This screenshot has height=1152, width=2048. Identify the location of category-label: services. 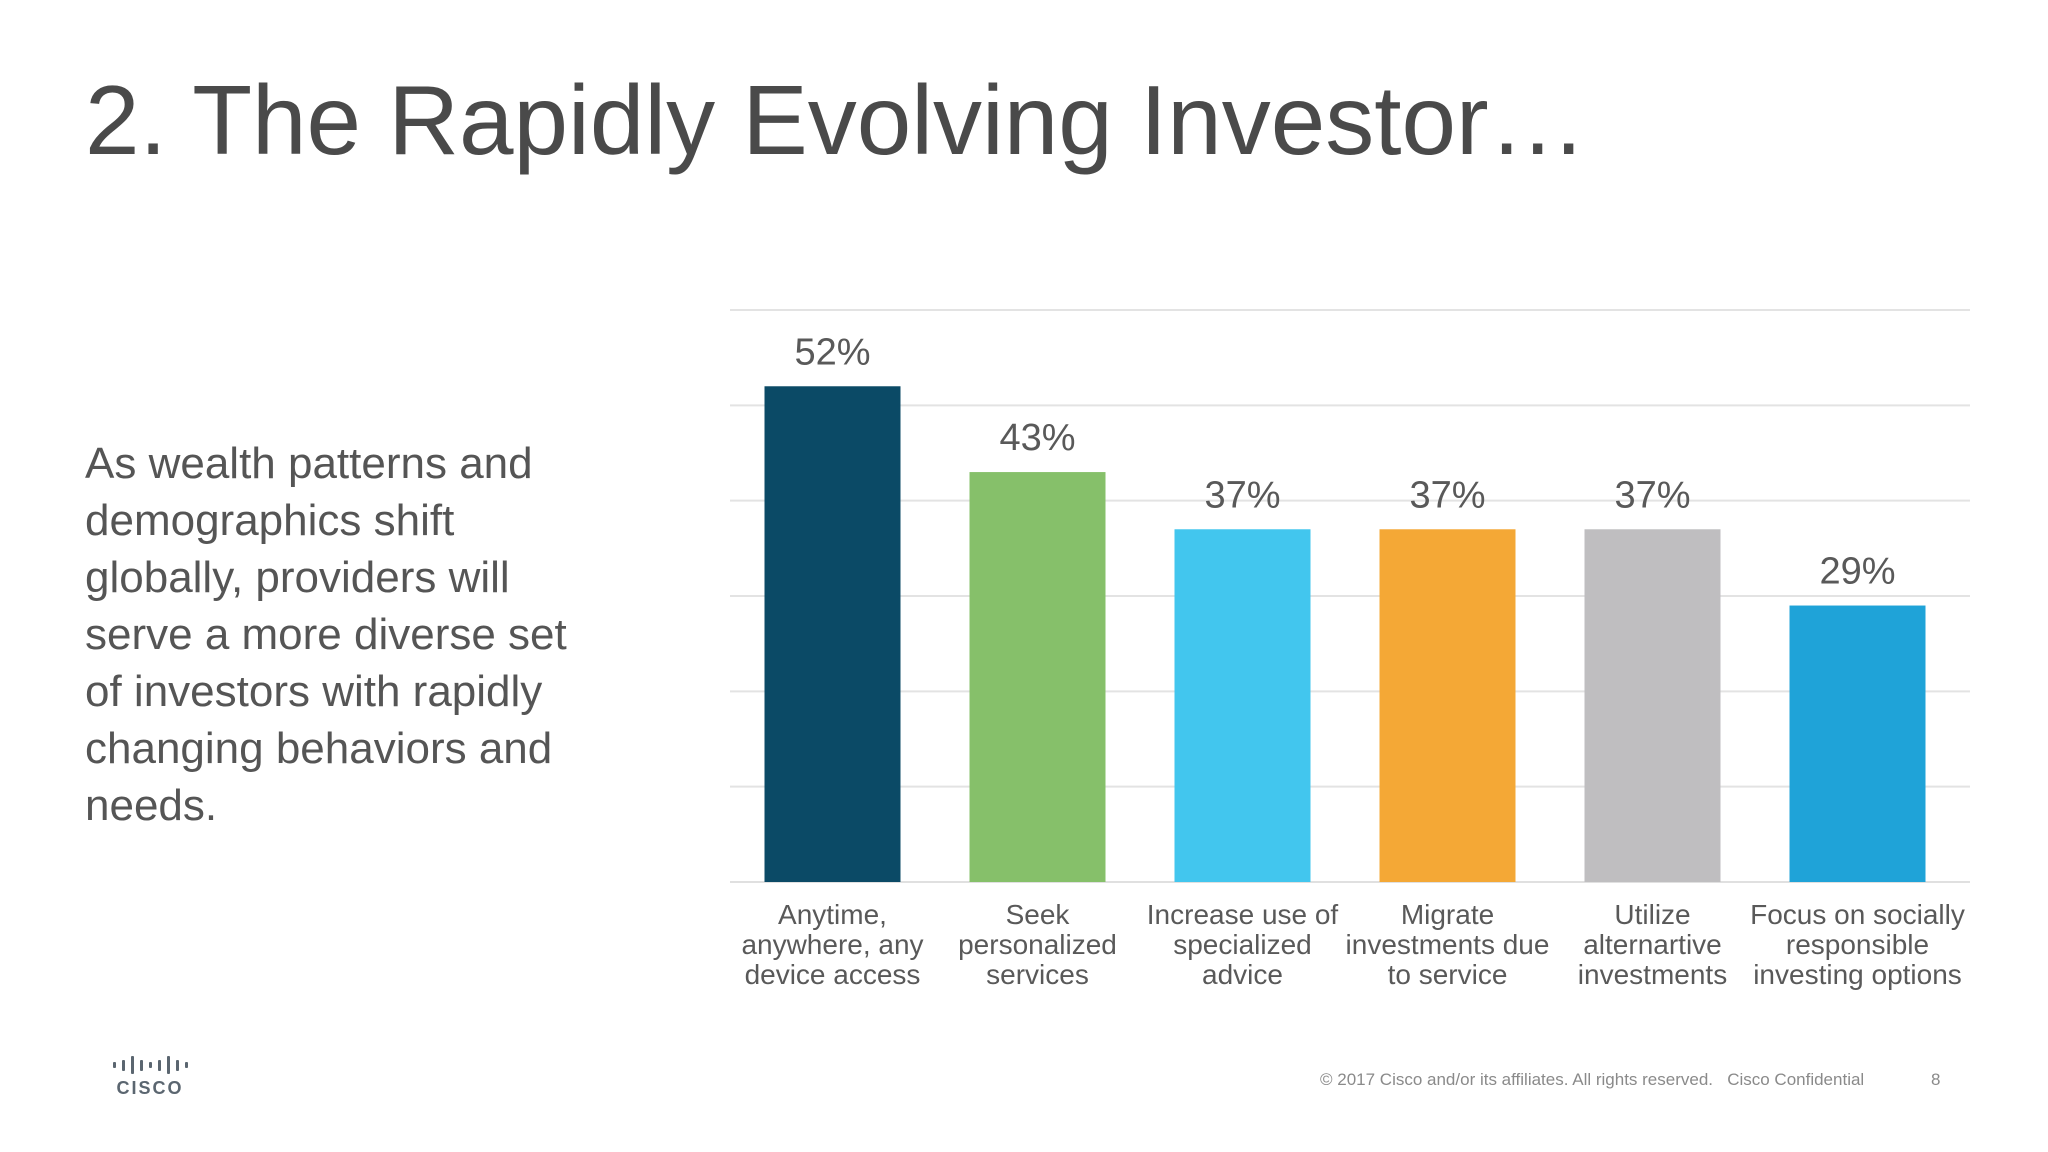
(1037, 974).